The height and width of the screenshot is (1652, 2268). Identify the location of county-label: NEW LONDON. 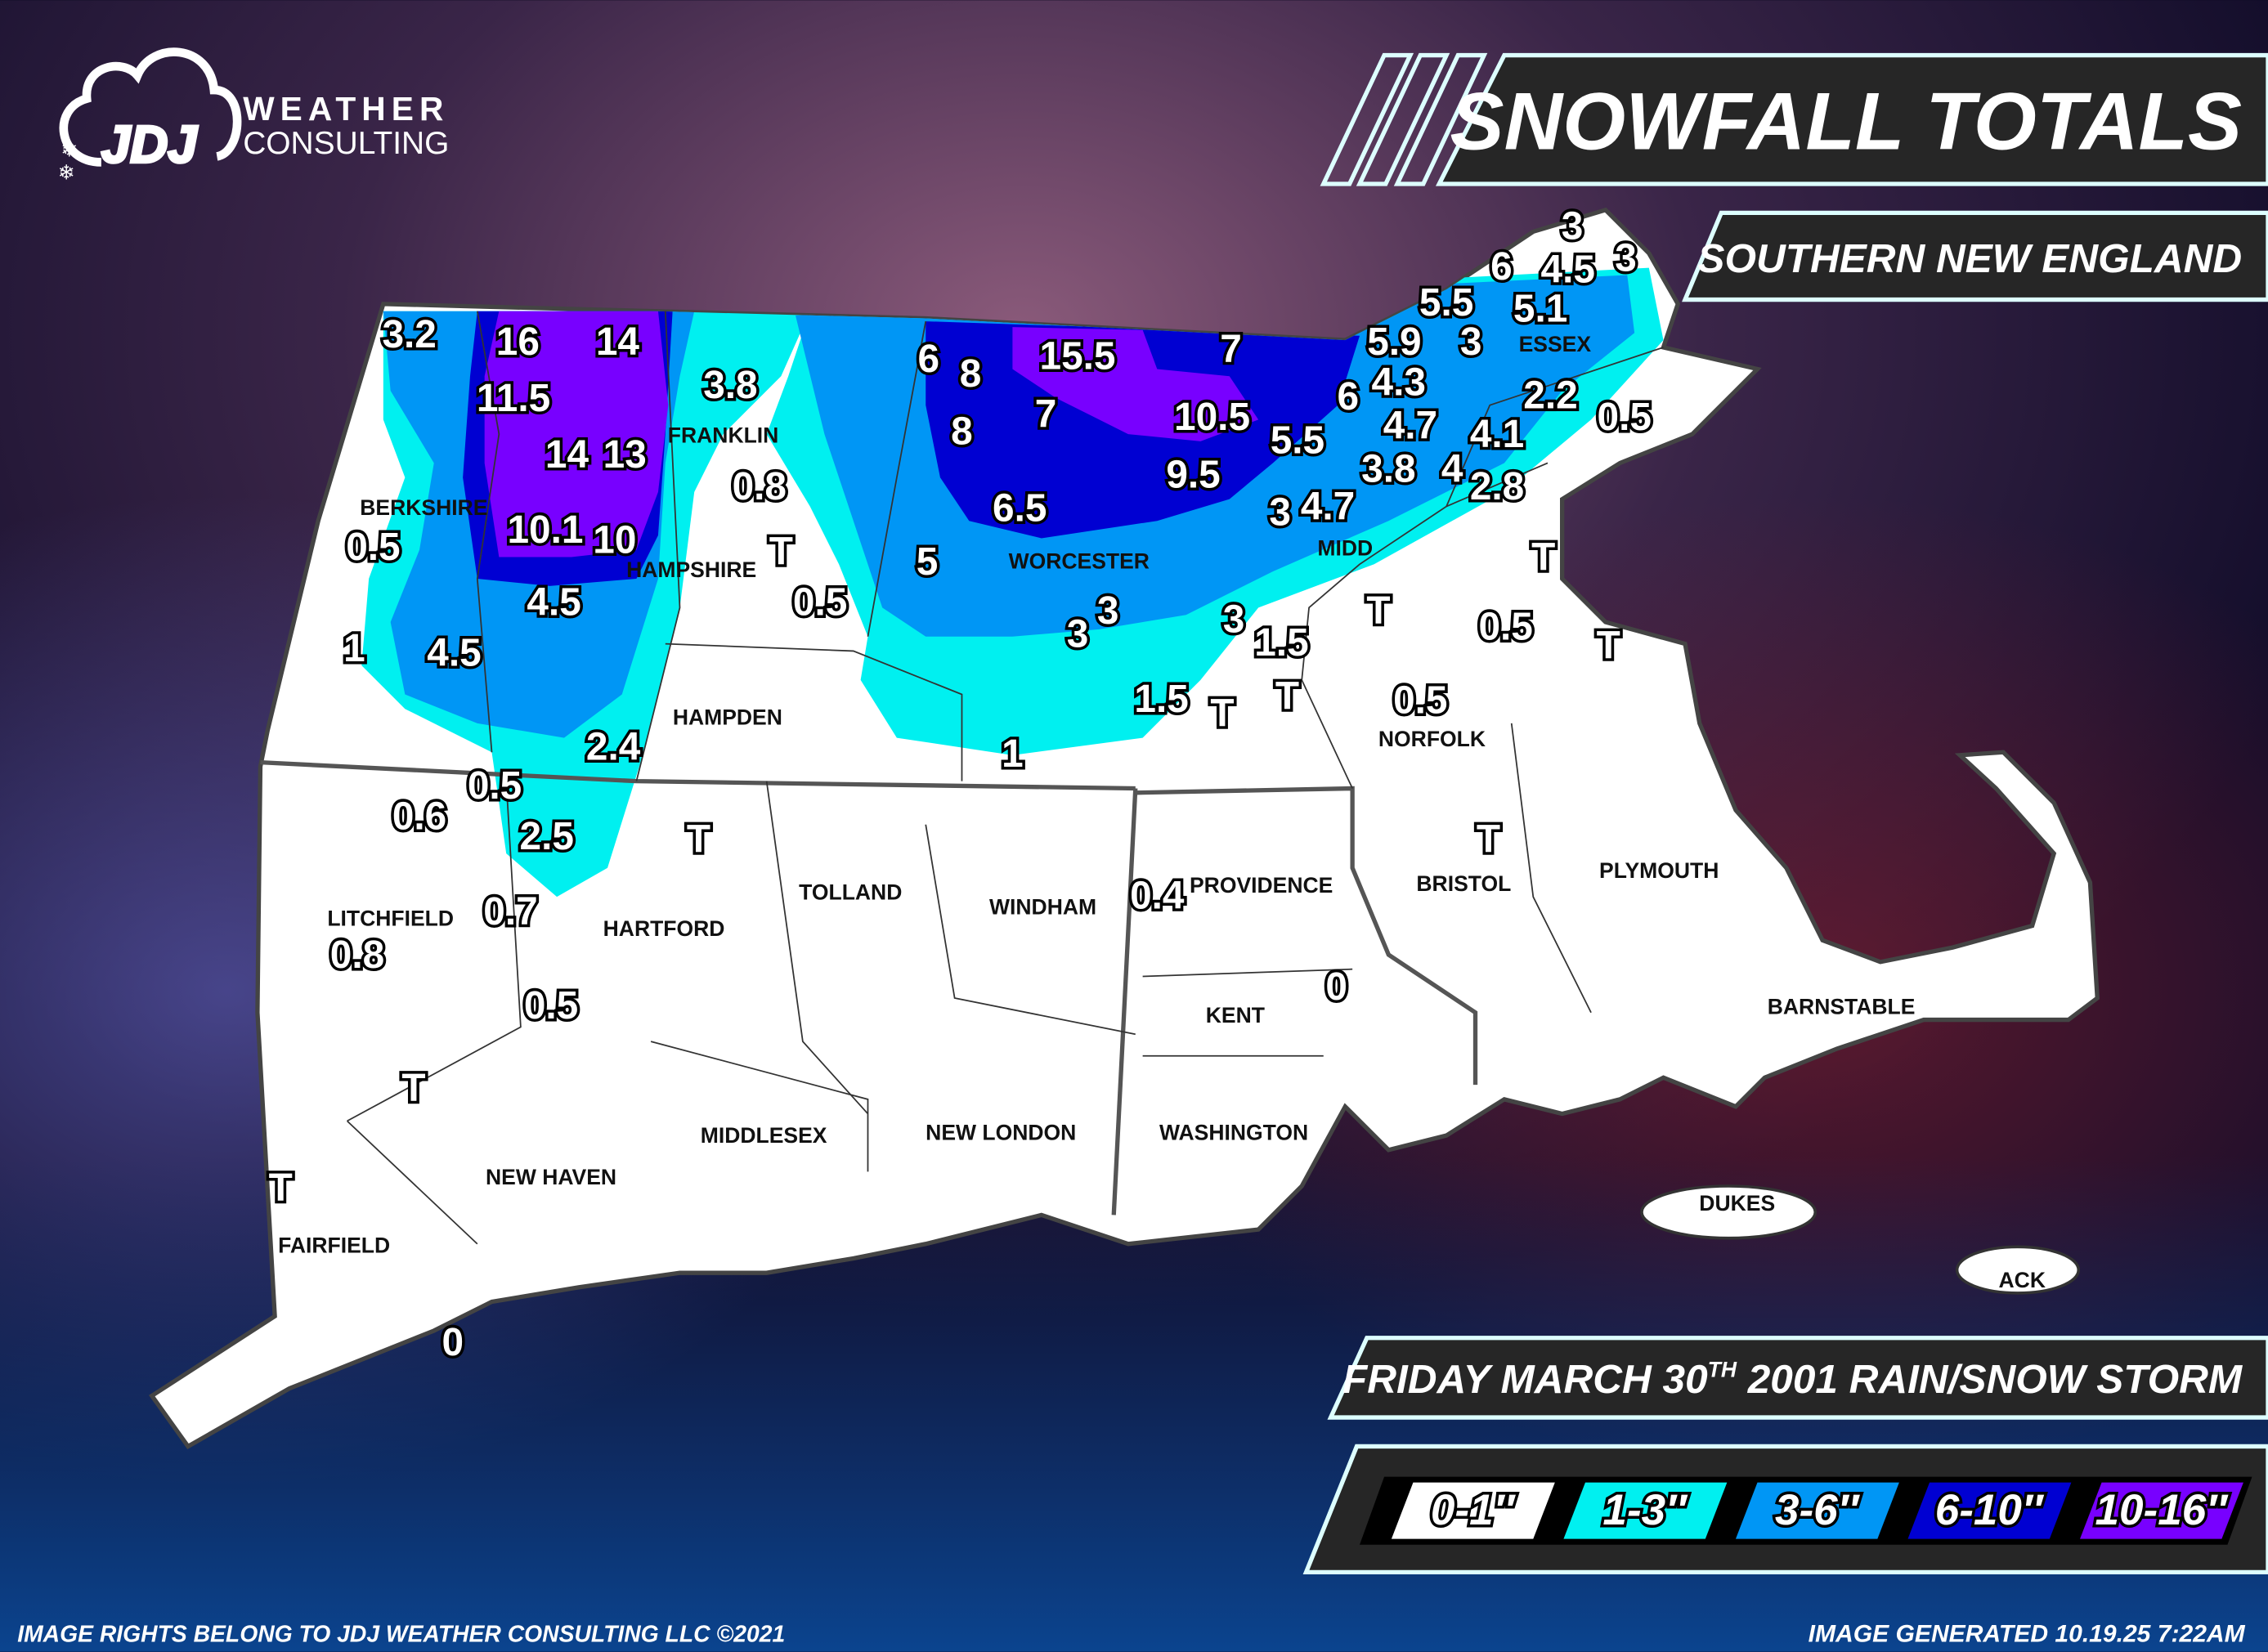
(1001, 1132).